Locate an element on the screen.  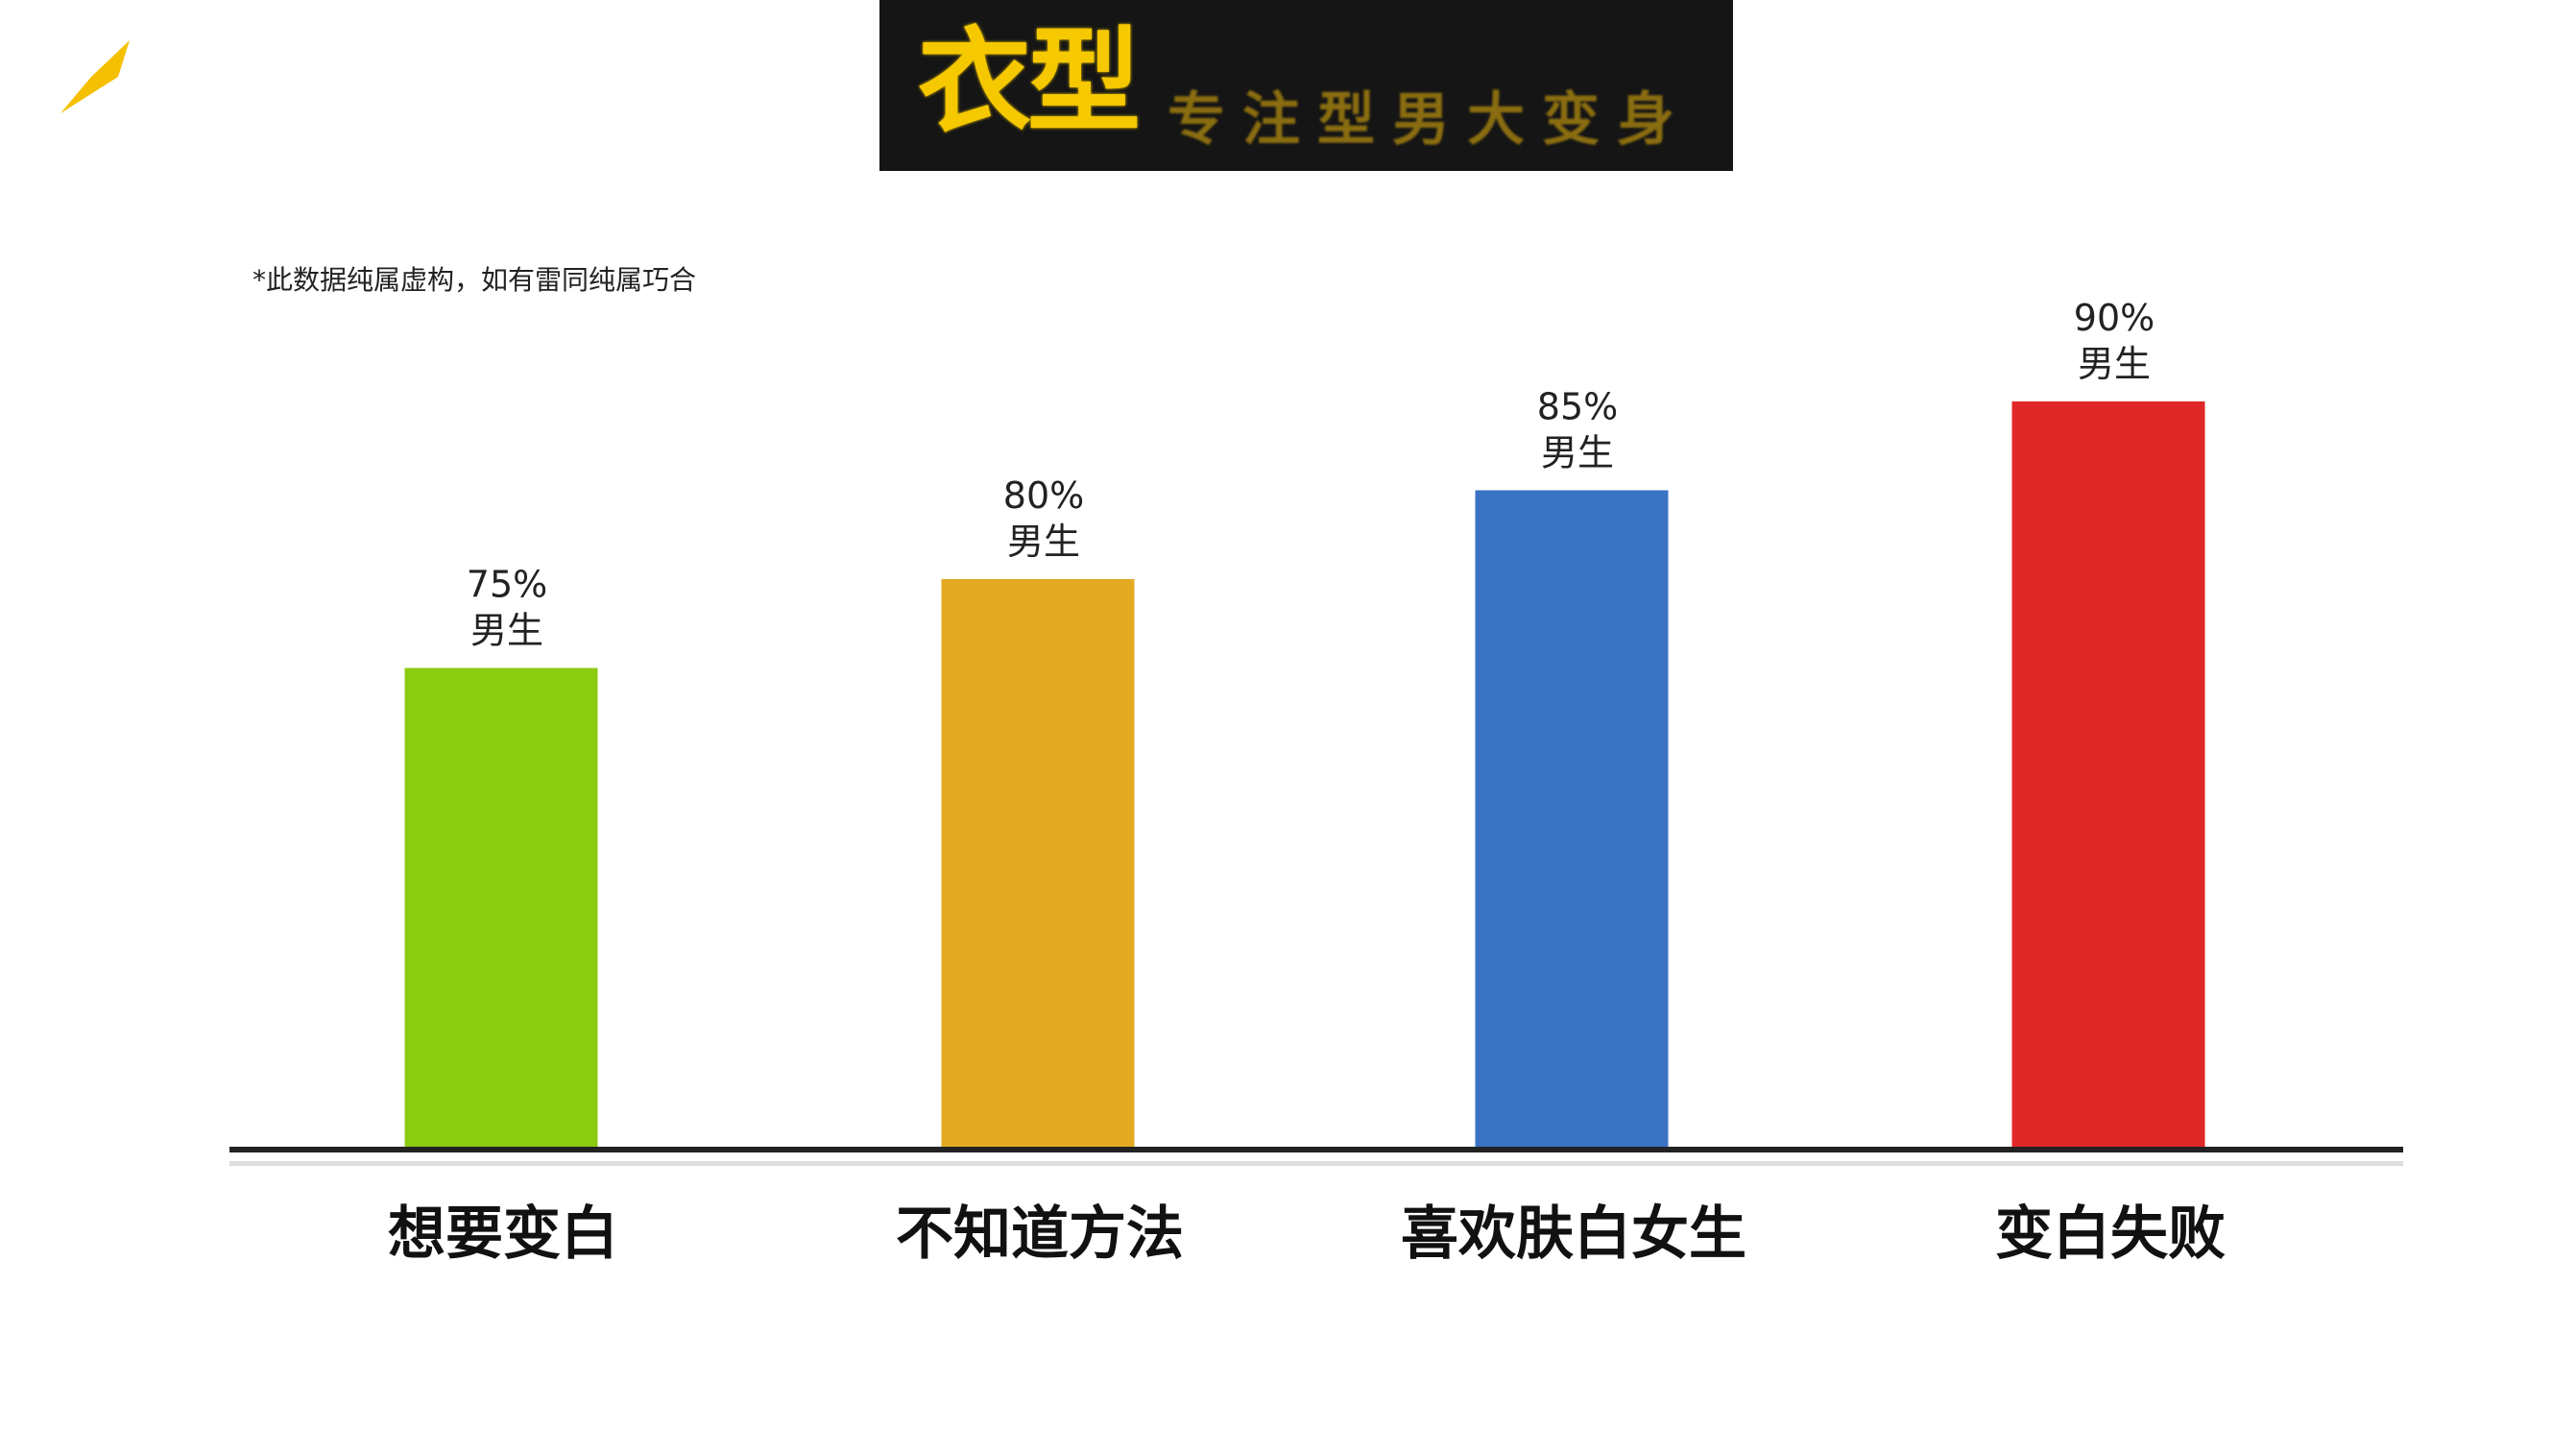
value-label: 75% is located at coordinates (507, 585).